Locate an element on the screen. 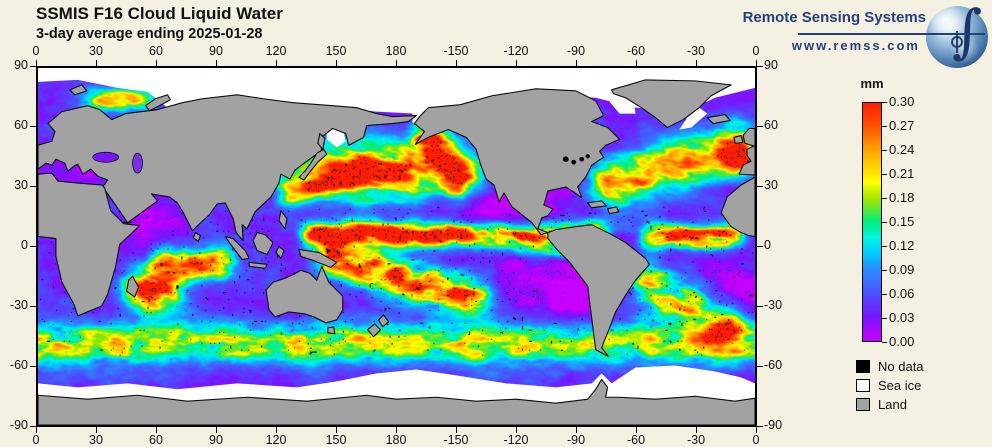  lat-tick-label-left: 60 is located at coordinates (21, 125).